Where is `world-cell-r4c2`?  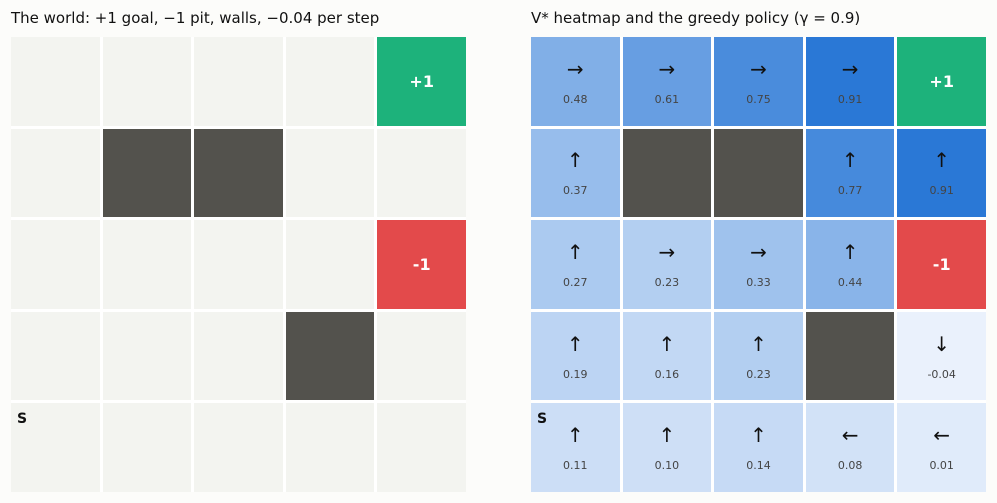 world-cell-r4c2 is located at coordinates (238, 447).